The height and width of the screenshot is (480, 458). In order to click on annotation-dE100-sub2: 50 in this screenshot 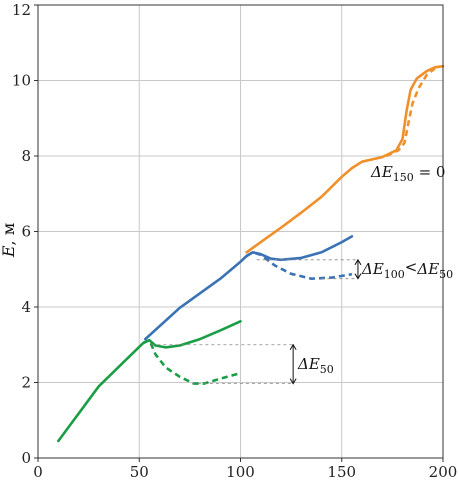, I will do `click(446, 274)`.